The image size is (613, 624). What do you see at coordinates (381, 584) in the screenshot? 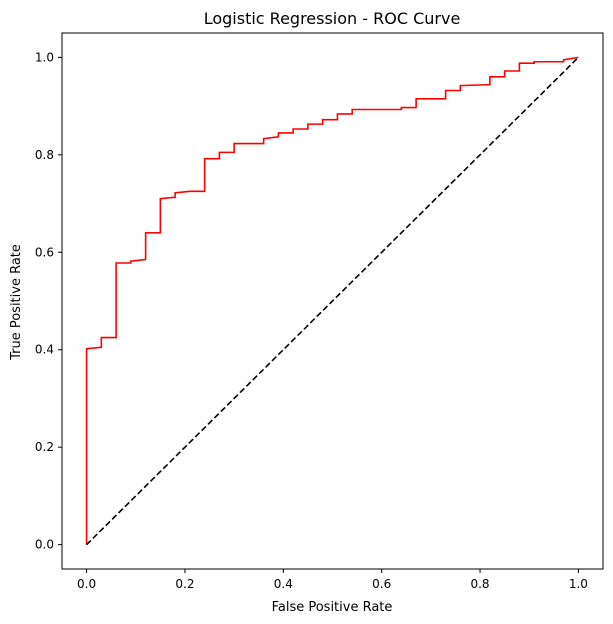
I see `x-tick-label: 0.6` at bounding box center [381, 584].